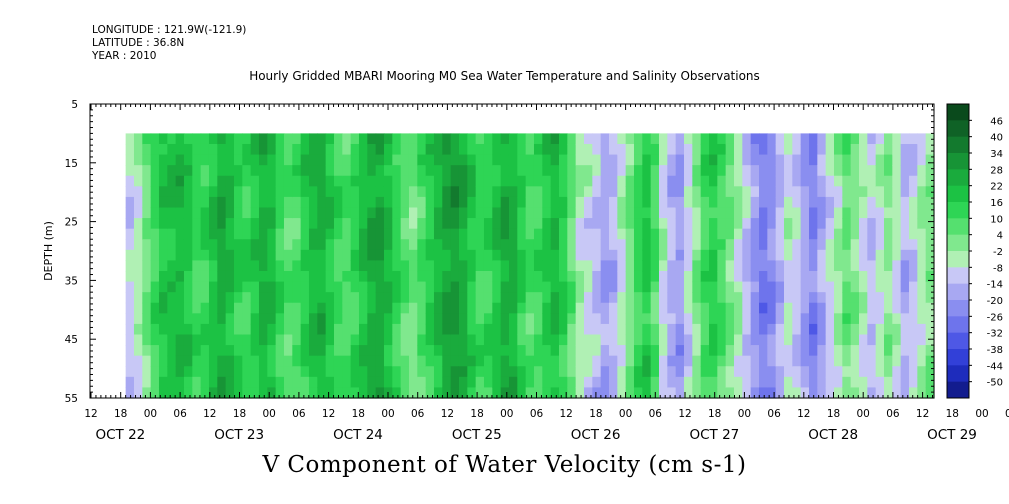  I want to click on x-date-label: OCT 26, so click(596, 435).